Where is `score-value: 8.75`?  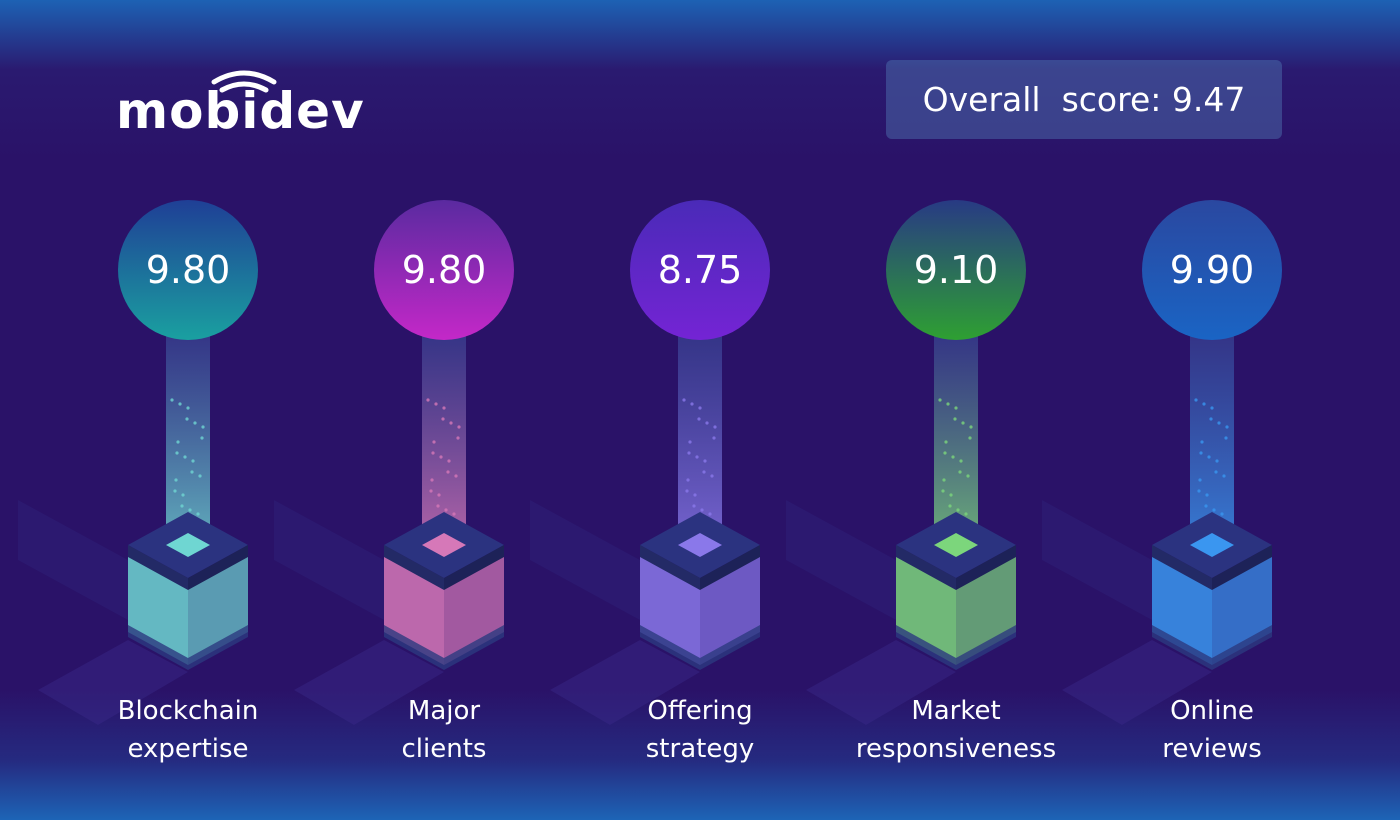 score-value: 8.75 is located at coordinates (700, 270).